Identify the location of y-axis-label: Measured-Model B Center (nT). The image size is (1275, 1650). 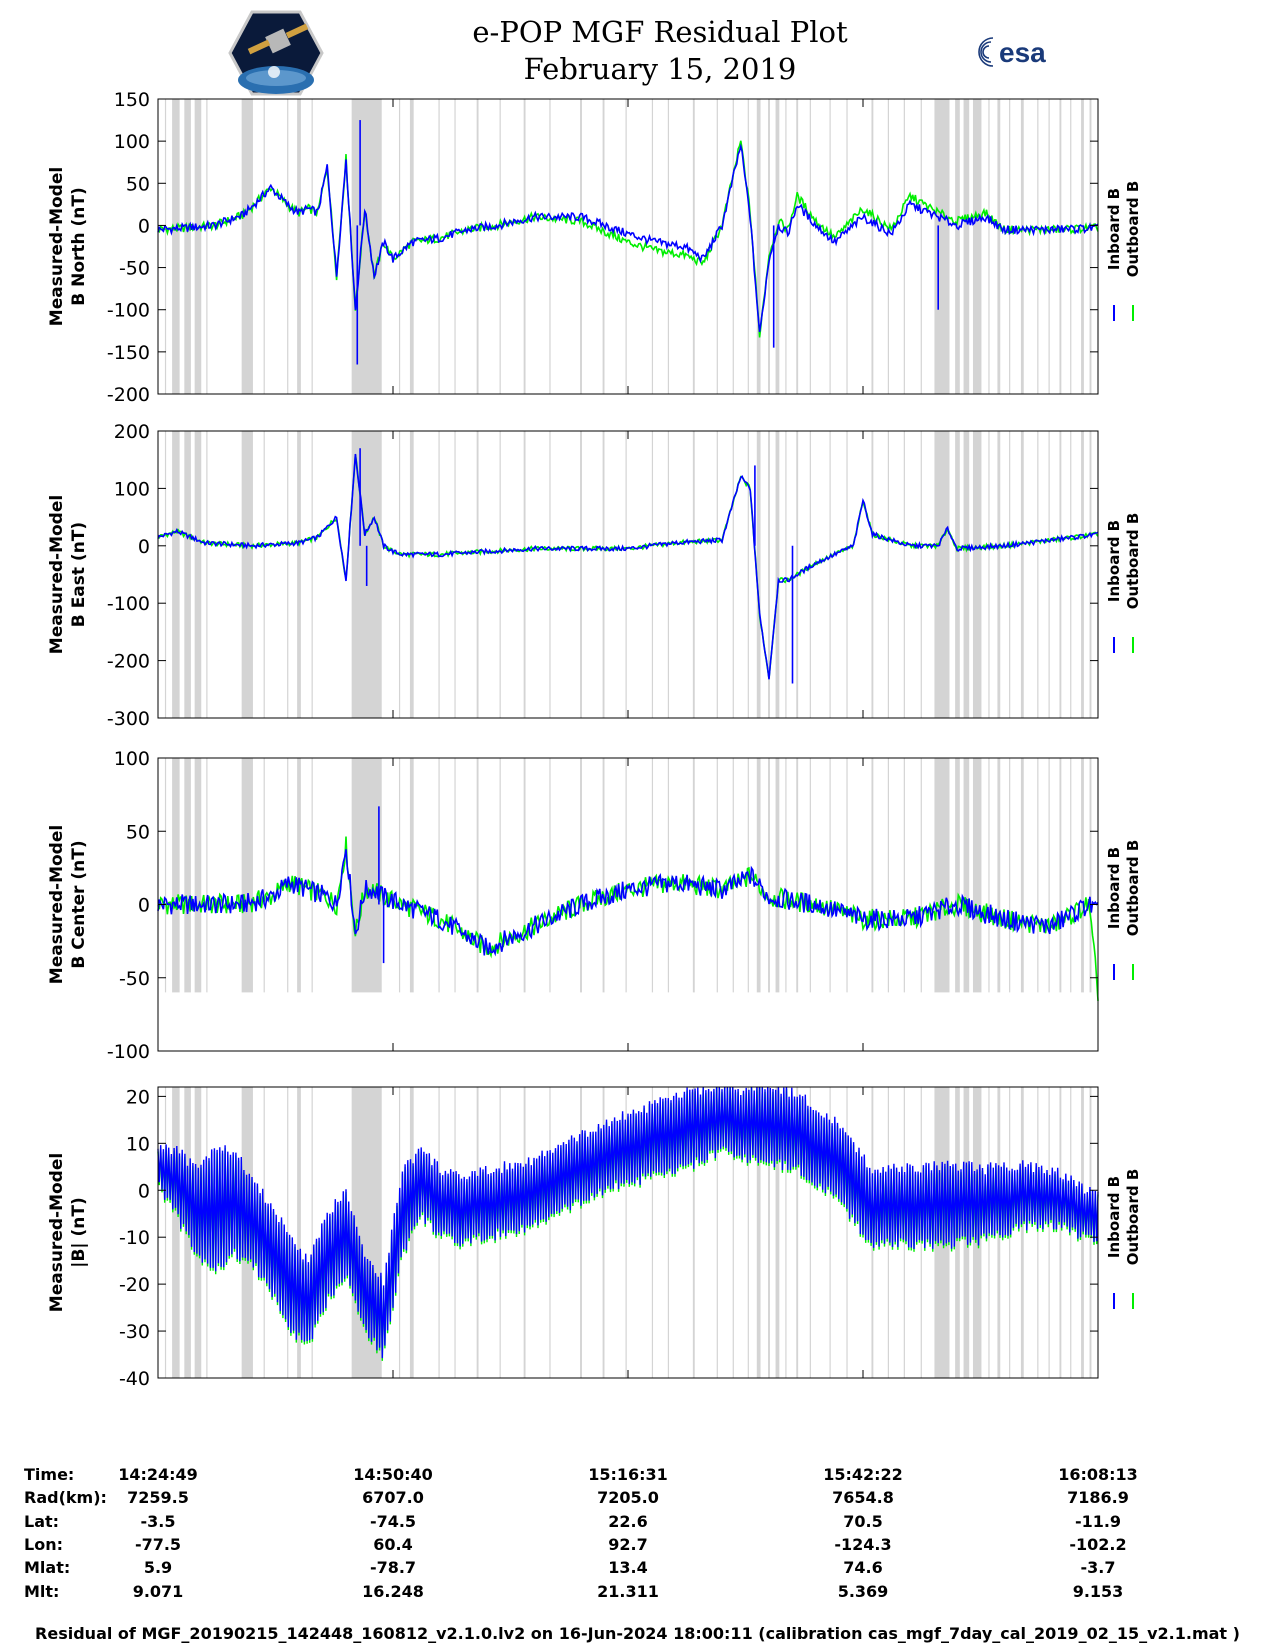
(68, 904).